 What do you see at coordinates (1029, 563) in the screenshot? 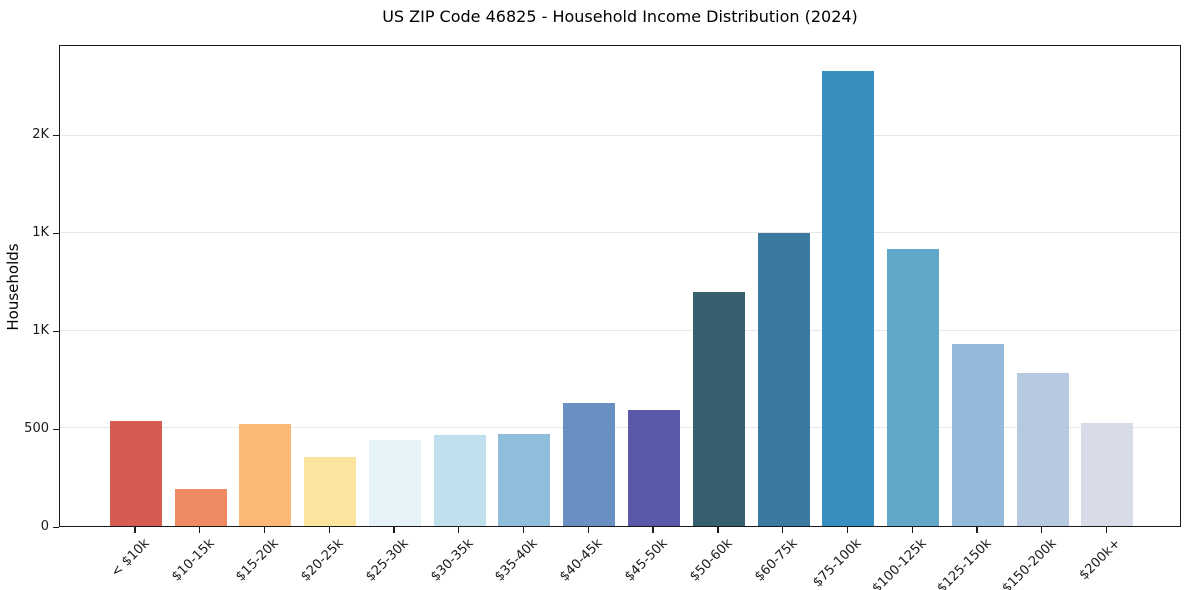
I see `x-tick-label: $150-200k` at bounding box center [1029, 563].